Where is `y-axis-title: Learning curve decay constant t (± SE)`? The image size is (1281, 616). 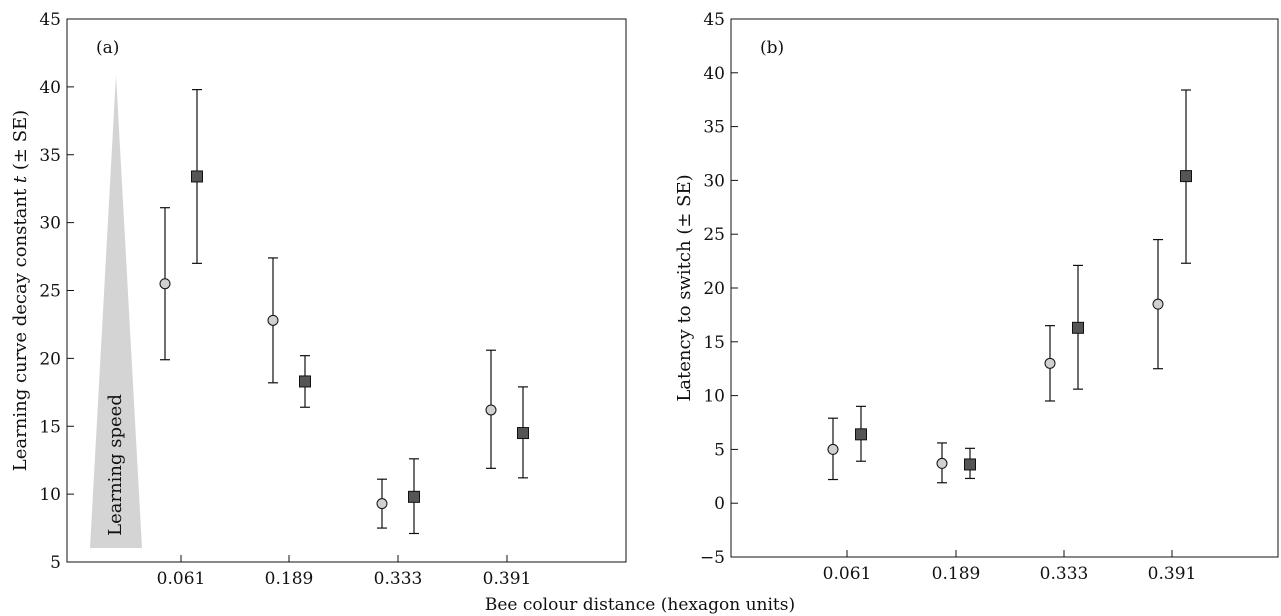 y-axis-title: Learning curve decay constant t (± SE) is located at coordinates (20, 290).